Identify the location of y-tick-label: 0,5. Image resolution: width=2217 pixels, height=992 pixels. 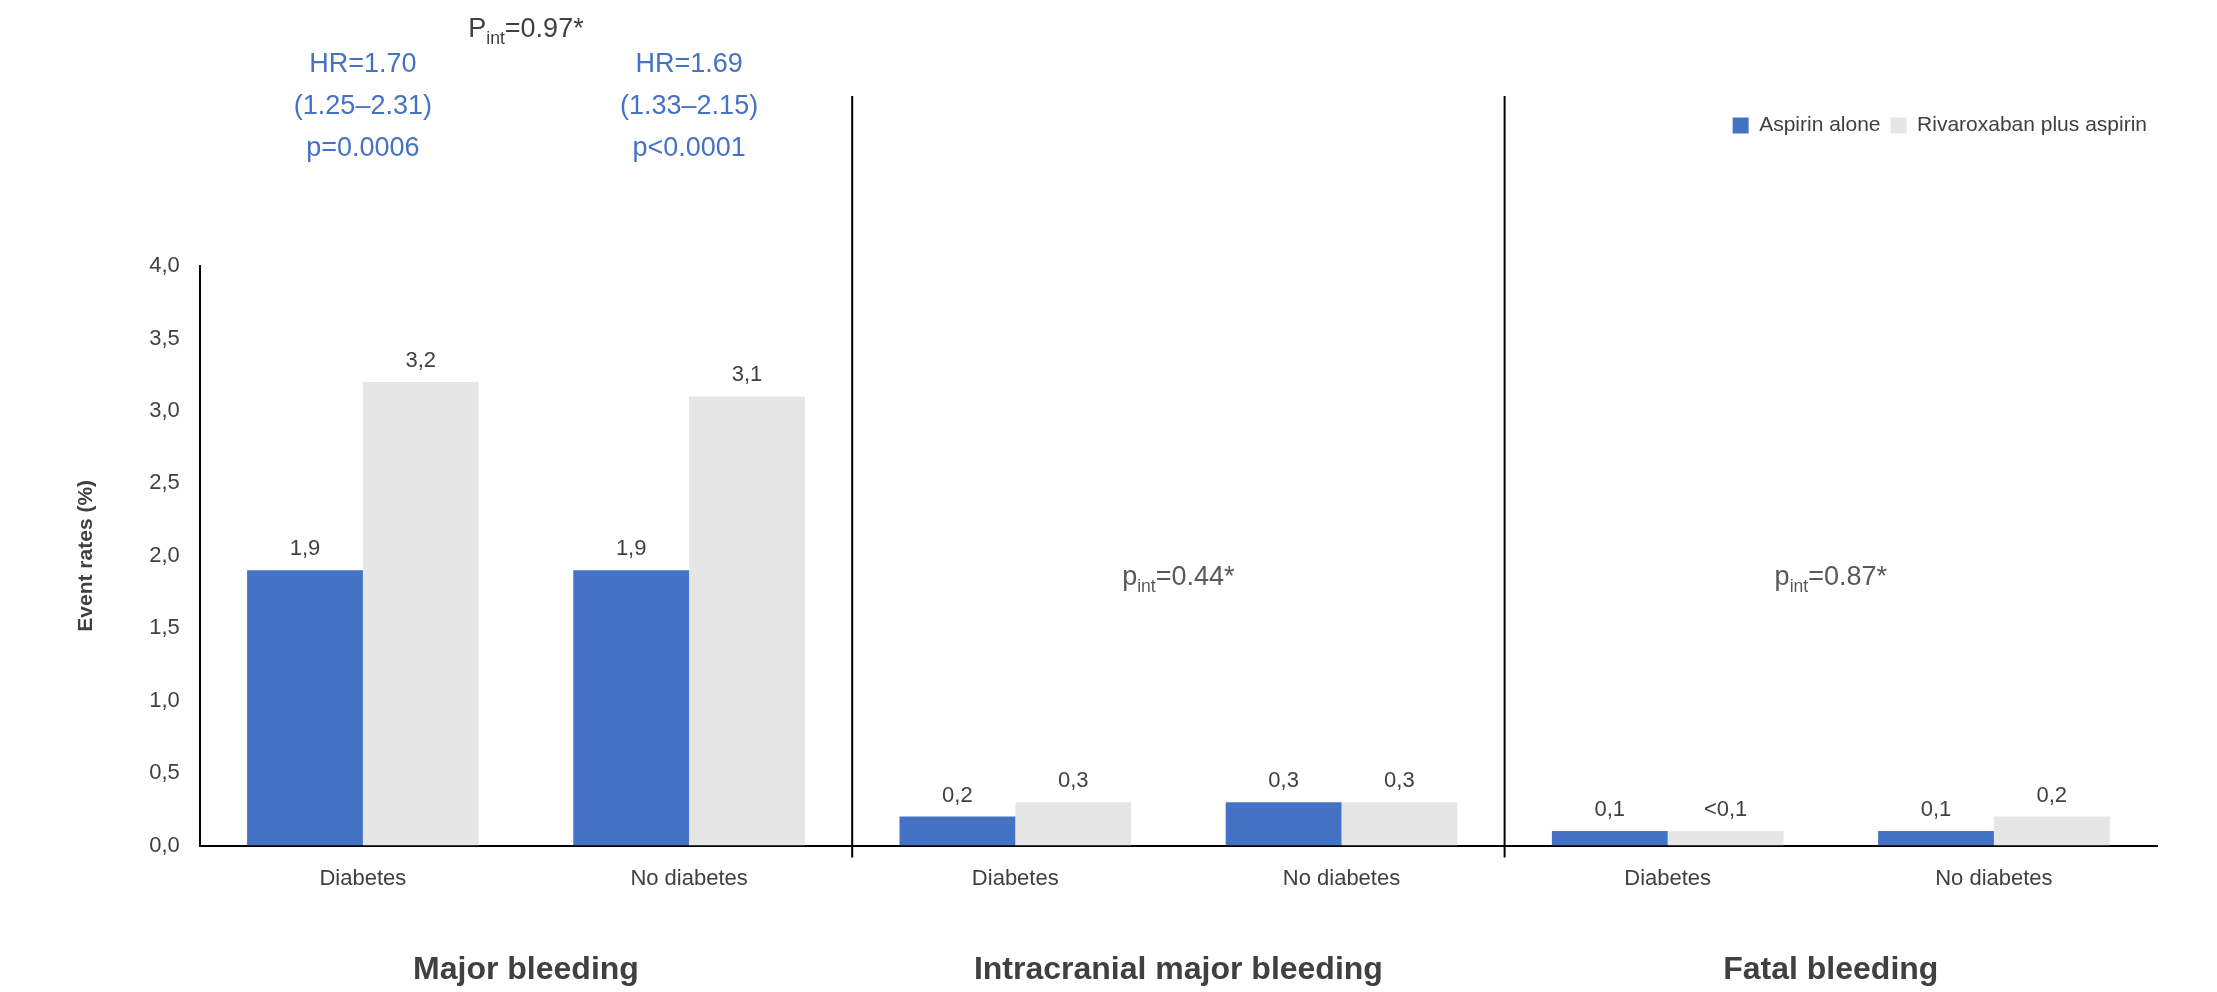
(164, 772).